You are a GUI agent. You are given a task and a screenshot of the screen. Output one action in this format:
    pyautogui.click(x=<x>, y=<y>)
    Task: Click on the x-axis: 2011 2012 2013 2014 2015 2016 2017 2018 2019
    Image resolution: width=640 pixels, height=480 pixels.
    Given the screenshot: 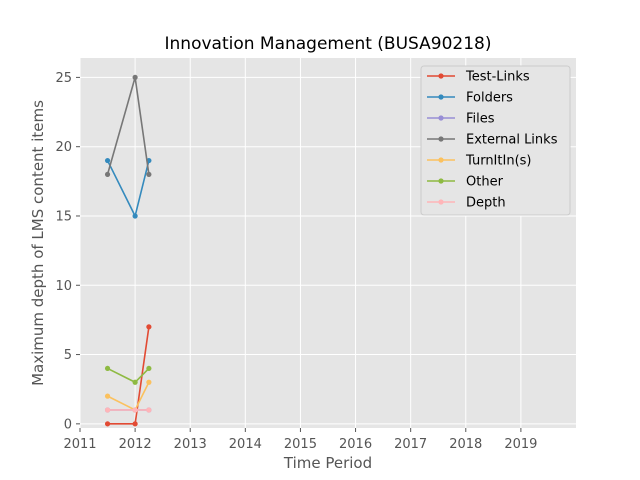 What is the action you would take?
    pyautogui.click(x=300, y=440)
    